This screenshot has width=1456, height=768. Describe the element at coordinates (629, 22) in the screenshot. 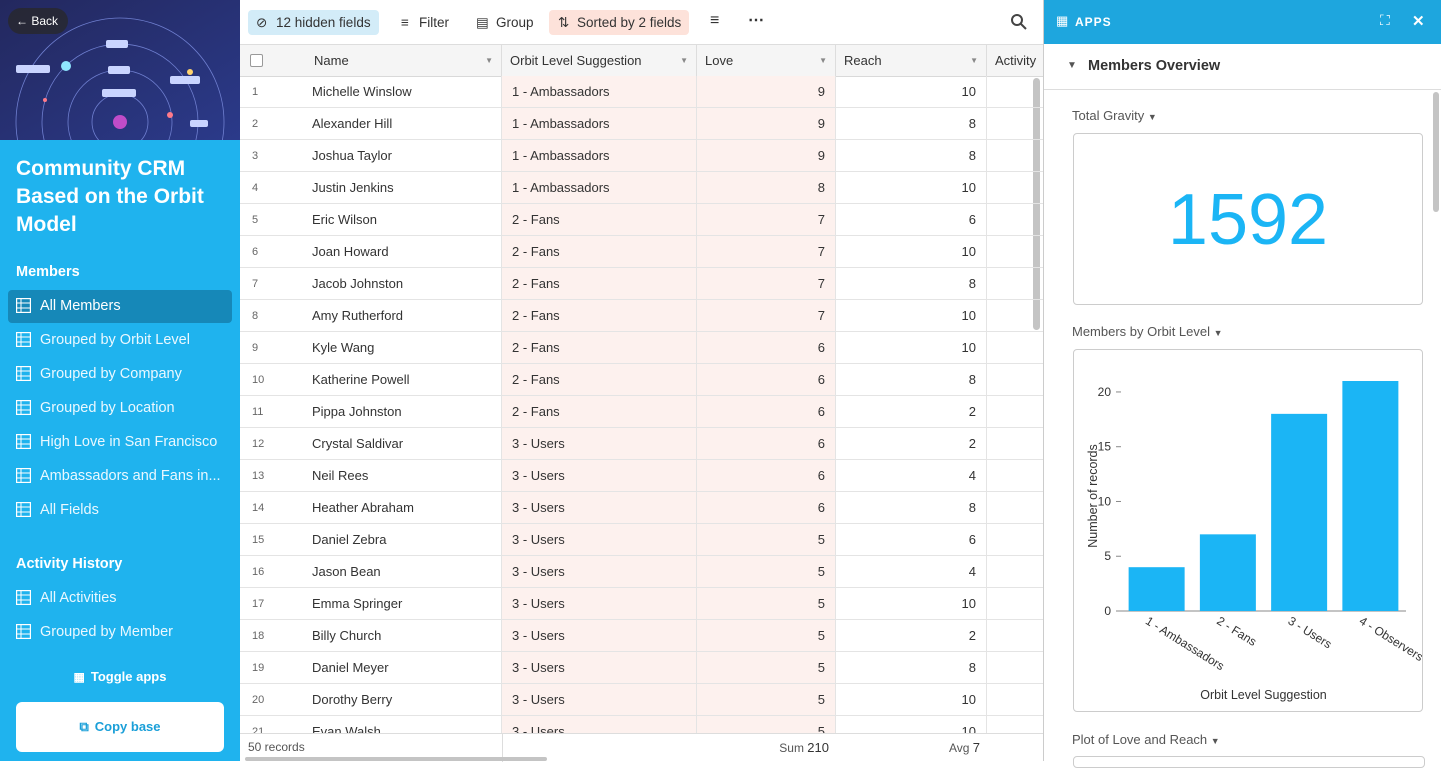

I see `label: Sorted by 2 fields` at that location.